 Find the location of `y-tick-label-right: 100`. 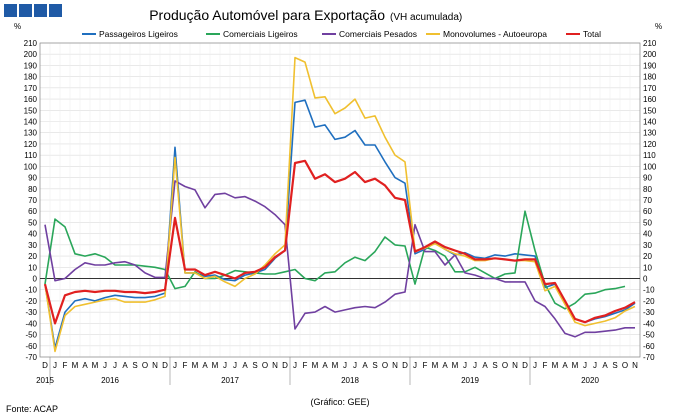

y-tick-label-right: 100 is located at coordinates (650, 166).